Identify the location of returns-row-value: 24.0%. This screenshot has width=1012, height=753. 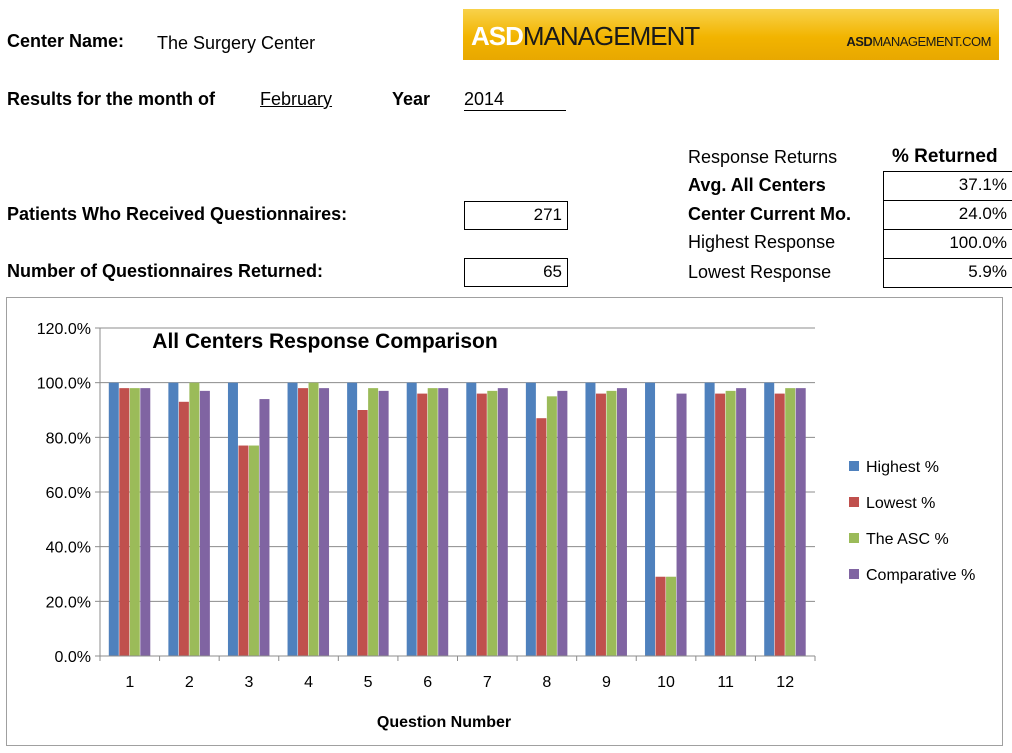
(947, 215).